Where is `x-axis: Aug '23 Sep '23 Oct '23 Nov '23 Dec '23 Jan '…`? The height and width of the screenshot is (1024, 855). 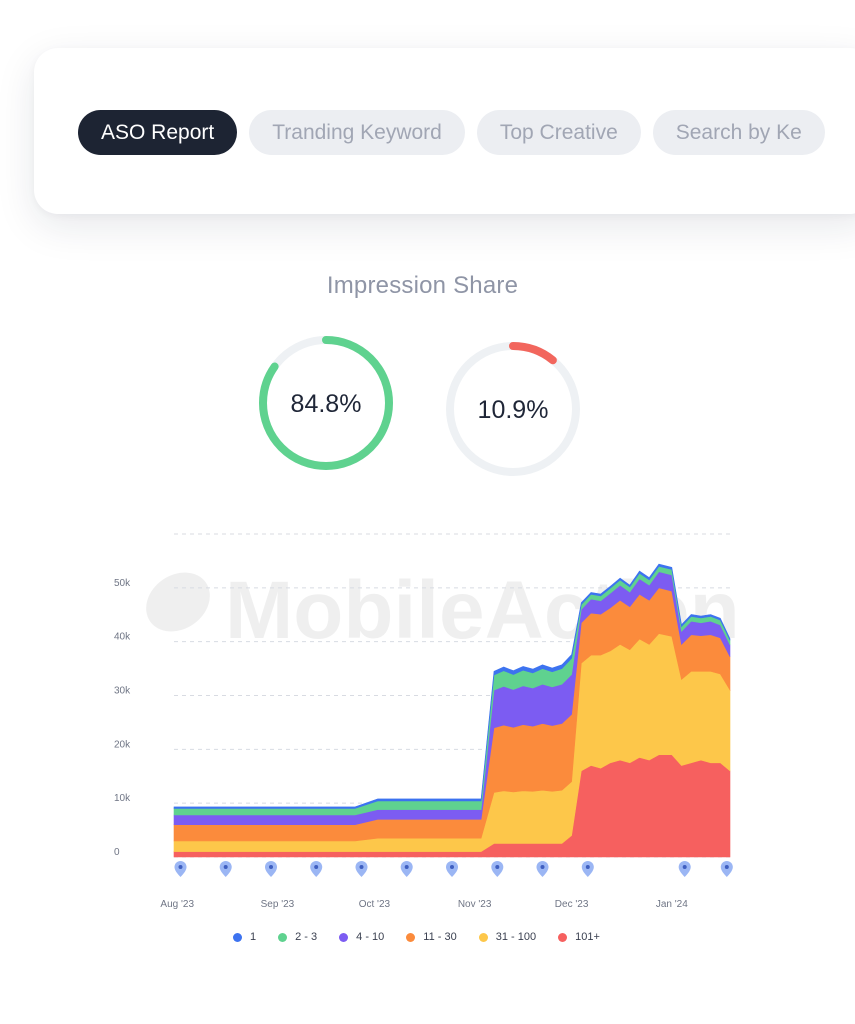
x-axis: Aug '23 Sep '23 Oct '23 Nov '23 Dec '23 Jan '… is located at coordinates (424, 904).